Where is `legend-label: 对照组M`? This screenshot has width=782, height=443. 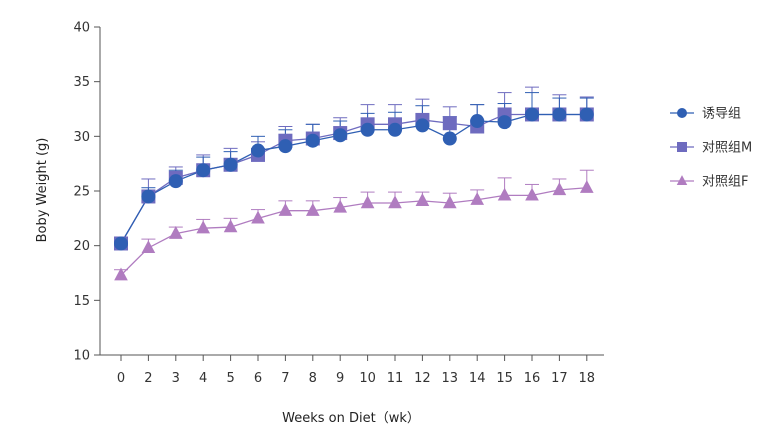
legend-label: 对照组M is located at coordinates (727, 148).